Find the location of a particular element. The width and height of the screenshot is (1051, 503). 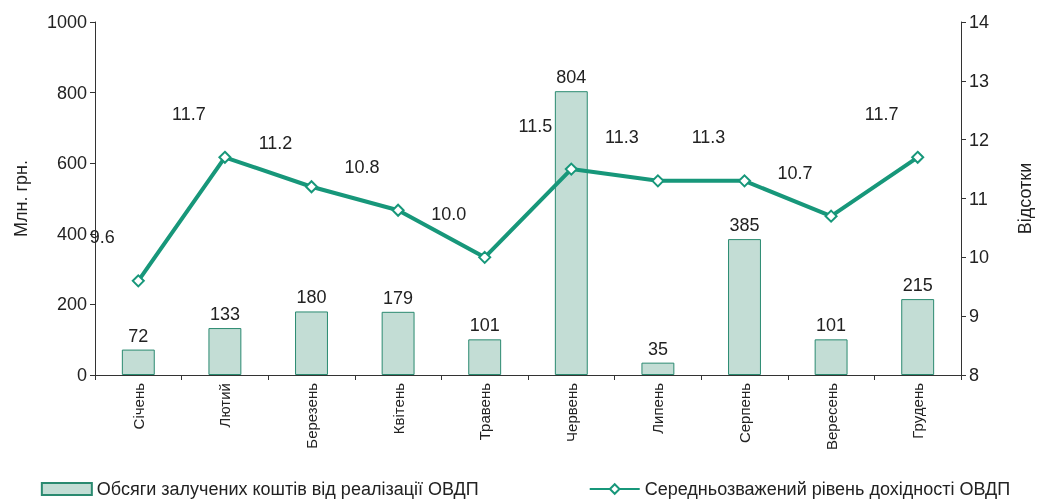

y2-tick-label: 9 is located at coordinates (974, 316).